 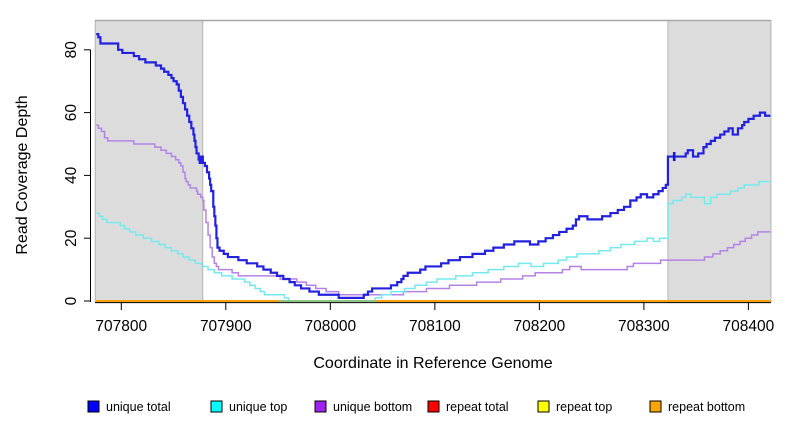 What do you see at coordinates (432, 363) in the screenshot?
I see `x-axis-title: Coordinate in Reference Genome` at bounding box center [432, 363].